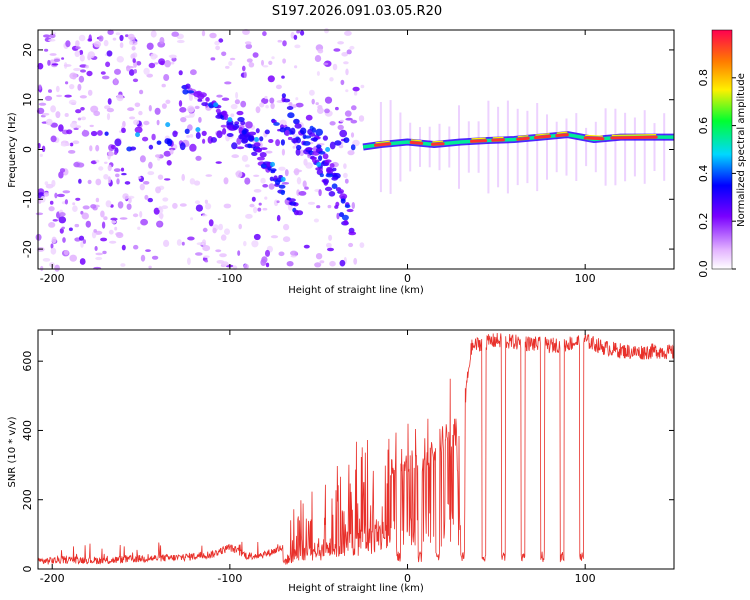  I want to click on x-tick-label: -100, so click(229, 278).